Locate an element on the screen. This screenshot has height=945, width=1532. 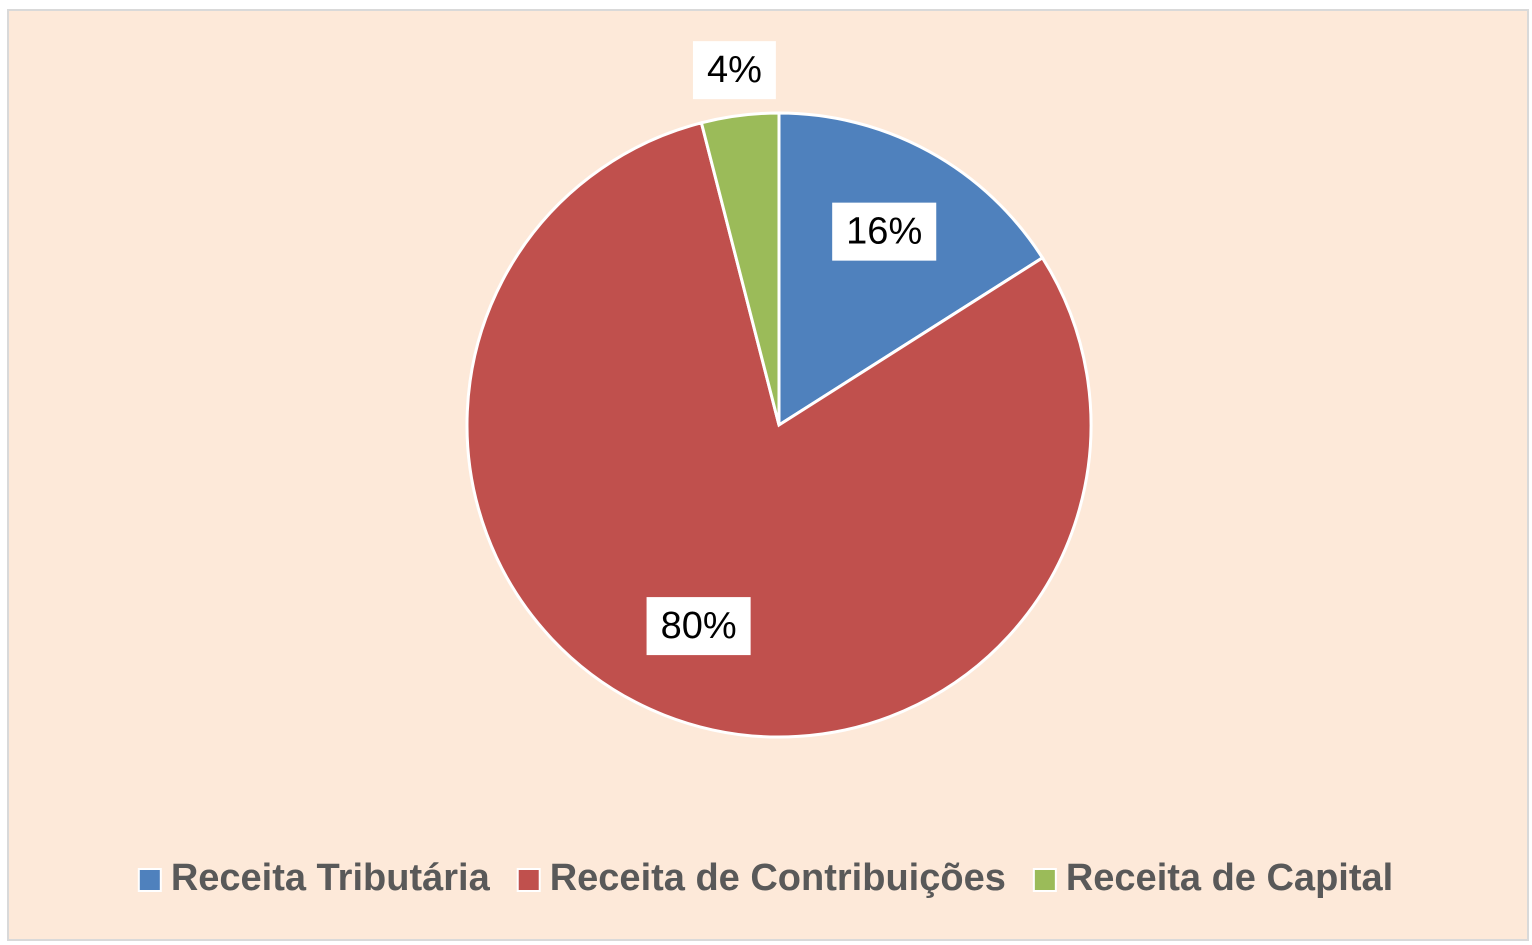
data-label: 16% is located at coordinates (884, 232).